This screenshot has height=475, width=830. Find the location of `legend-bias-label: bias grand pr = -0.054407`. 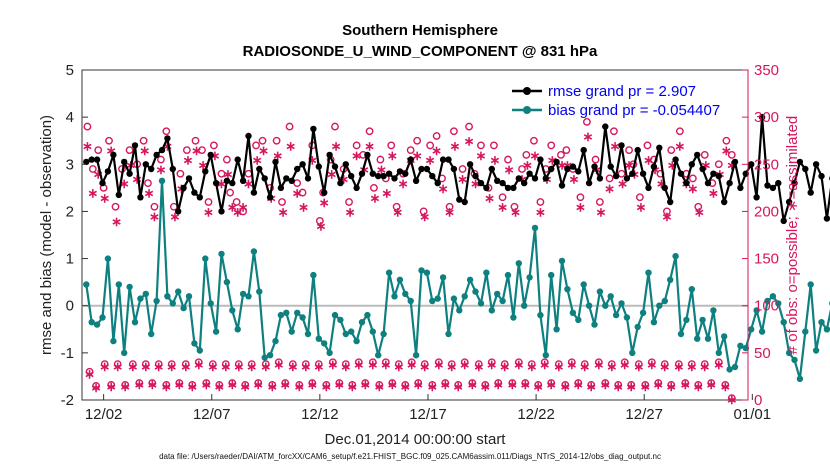

legend-bias-label: bias grand pr = -0.054407 is located at coordinates (634, 110).